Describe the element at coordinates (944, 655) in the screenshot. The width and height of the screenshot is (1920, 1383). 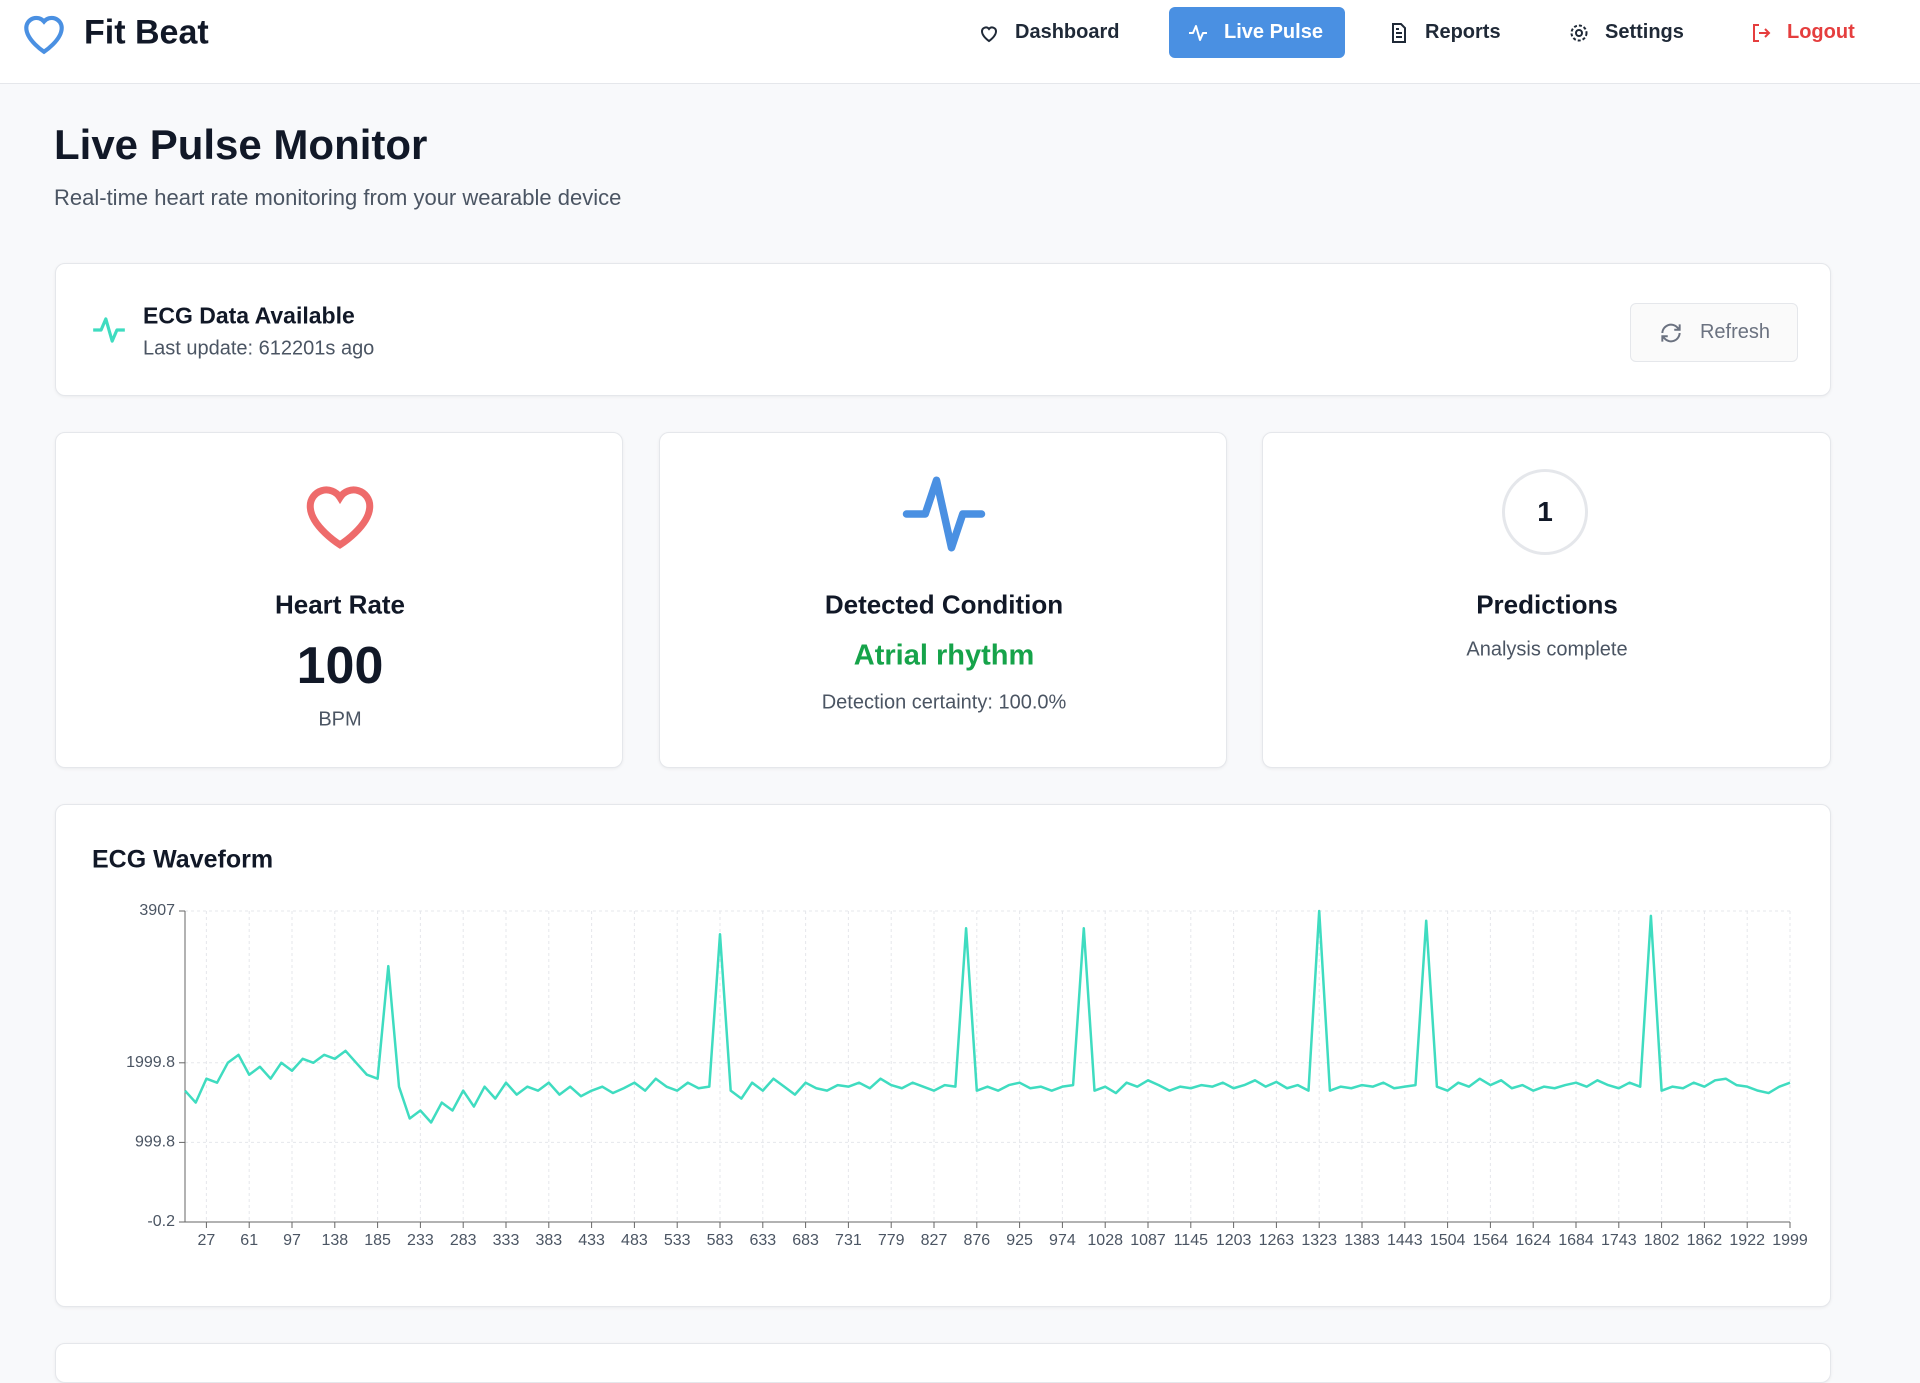
I see `stat-value: Atrial rhythm` at that location.